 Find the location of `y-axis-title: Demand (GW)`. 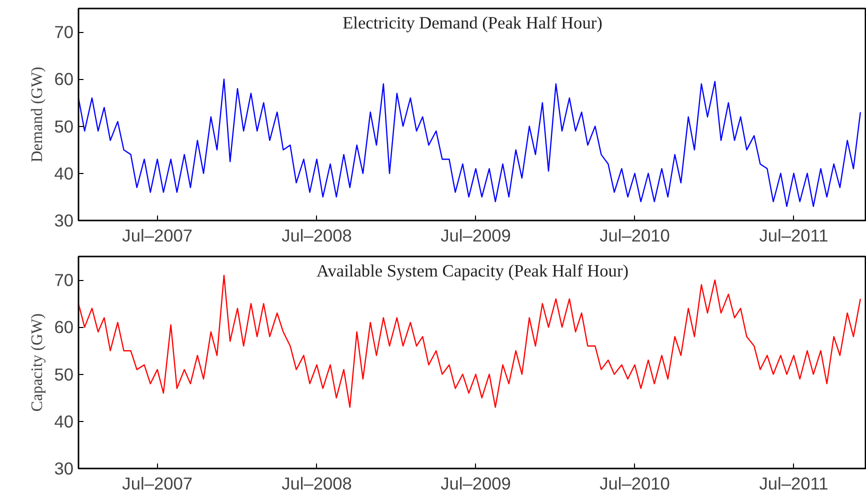

y-axis-title: Demand (GW) is located at coordinates (37, 114).